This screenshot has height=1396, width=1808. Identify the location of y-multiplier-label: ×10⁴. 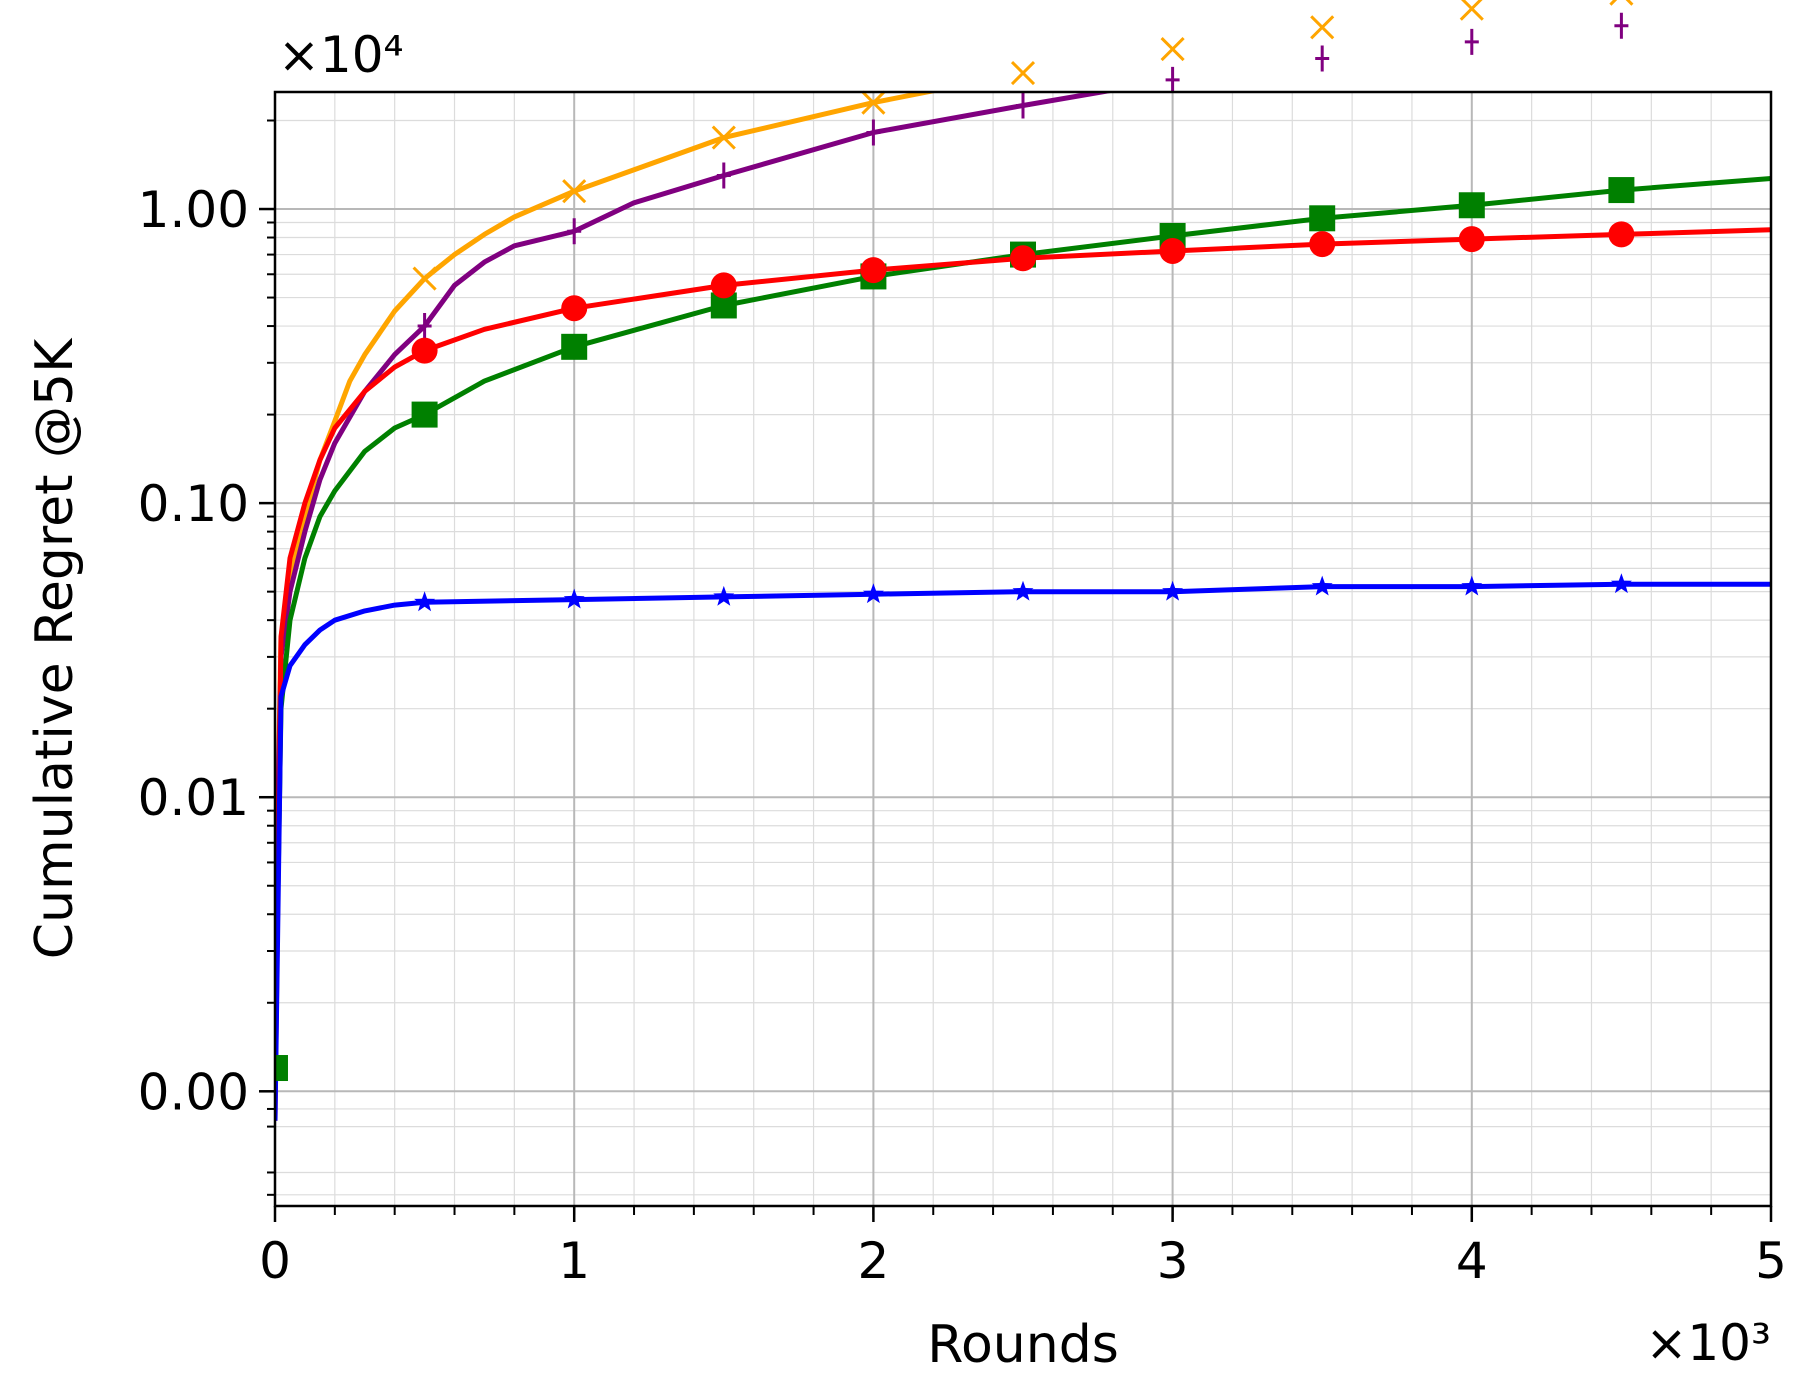
(341, 55).